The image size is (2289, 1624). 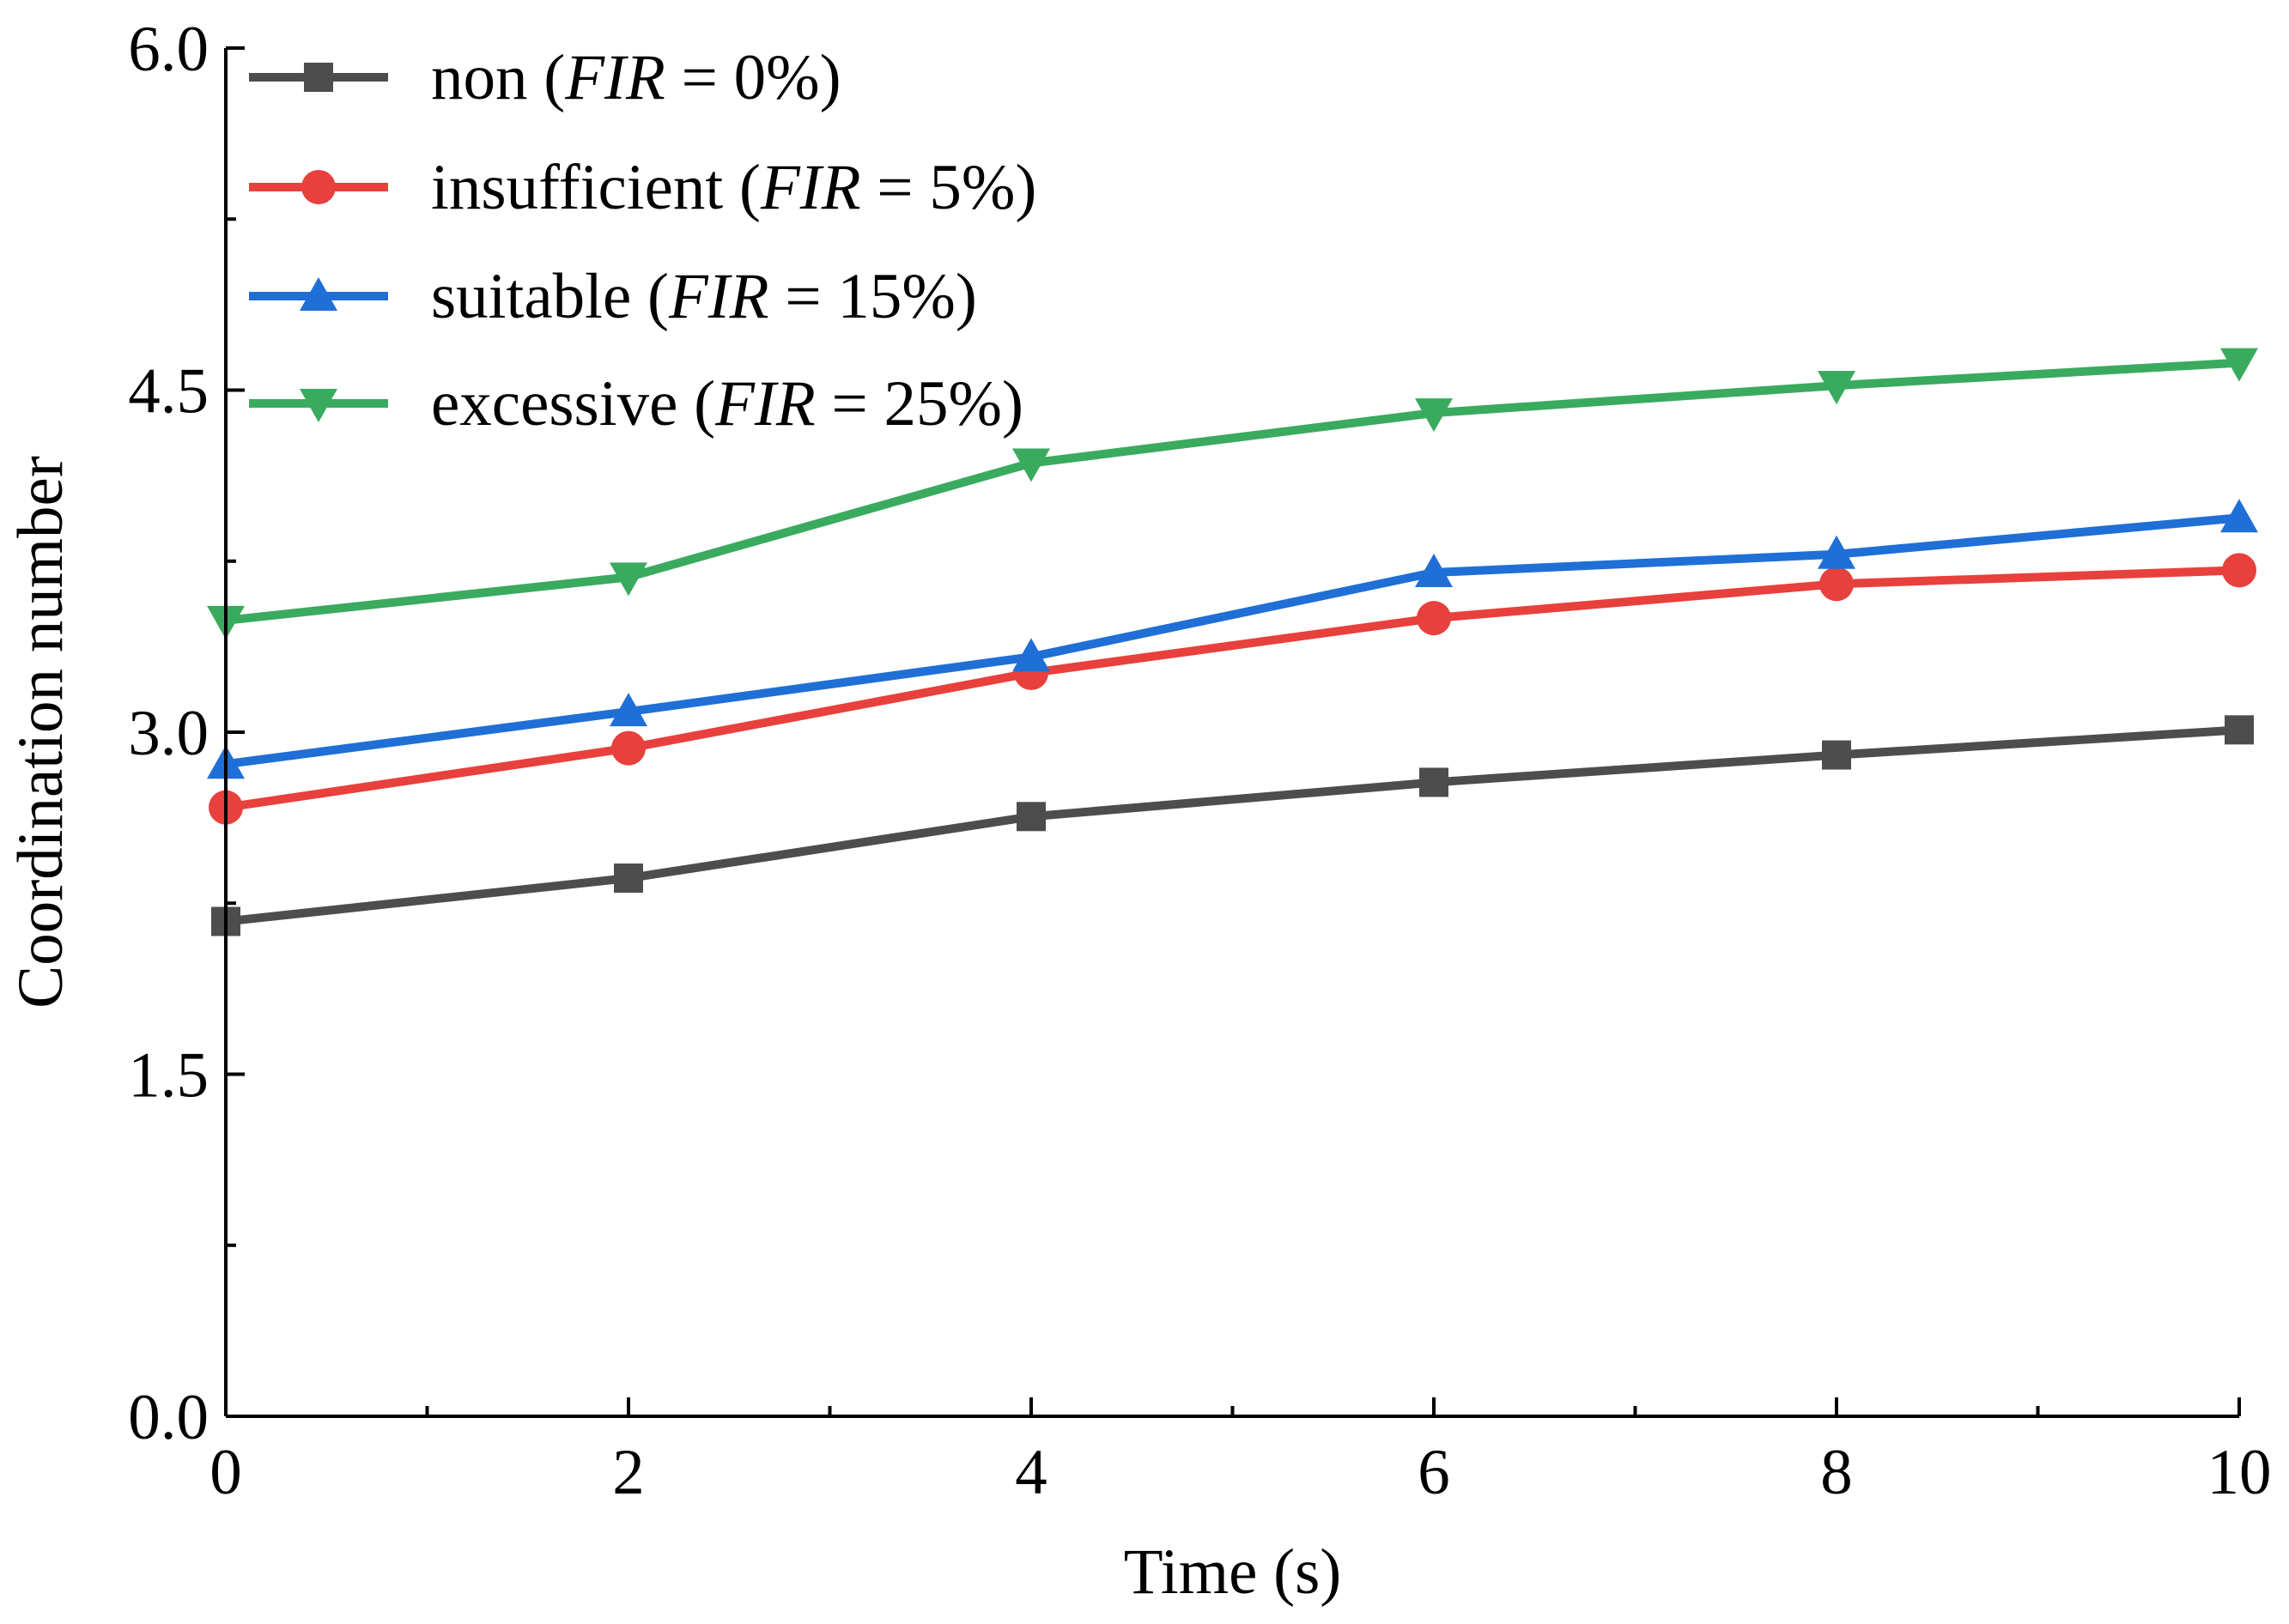 I want to click on y-tick-label: 0.0, so click(x=168, y=1417).